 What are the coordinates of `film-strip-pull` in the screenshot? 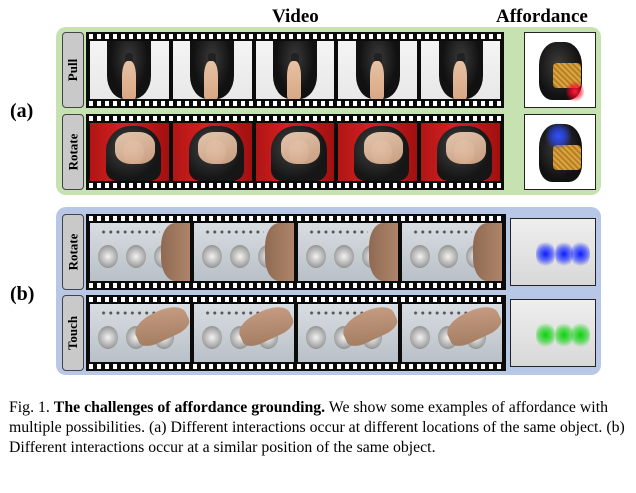 It's located at (295, 70).